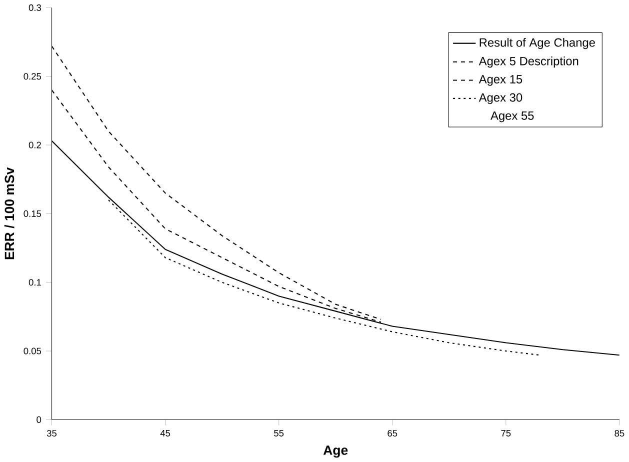  What do you see at coordinates (500, 98) in the screenshot?
I see `legend-label: Agex 30` at bounding box center [500, 98].